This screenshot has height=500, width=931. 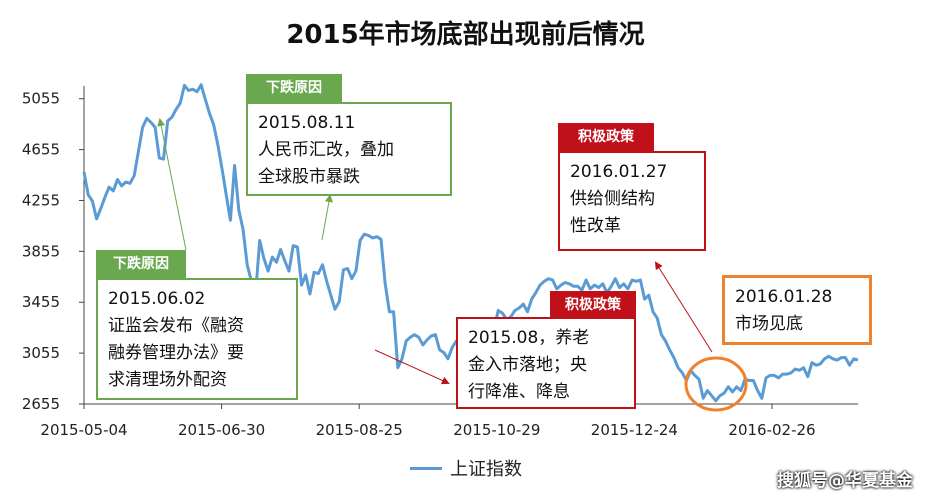 What do you see at coordinates (41, 251) in the screenshot?
I see `y-tick-label: 3855` at bounding box center [41, 251].